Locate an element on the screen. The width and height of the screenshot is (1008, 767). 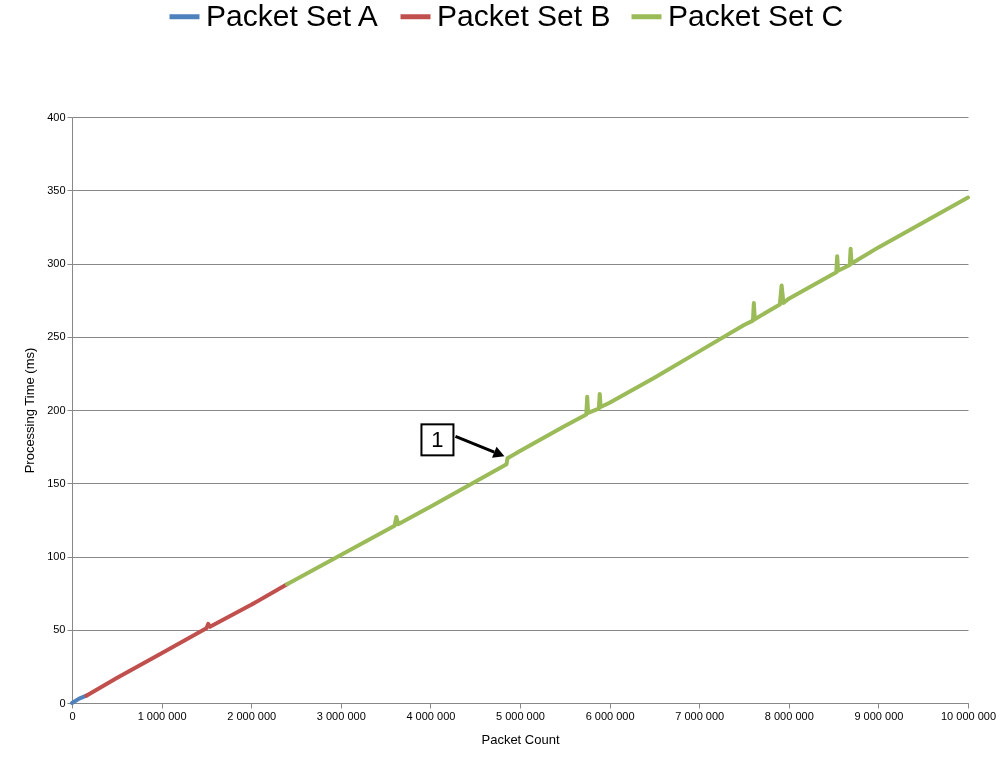
x-tick-label: 9 000 000 is located at coordinates (879, 715).